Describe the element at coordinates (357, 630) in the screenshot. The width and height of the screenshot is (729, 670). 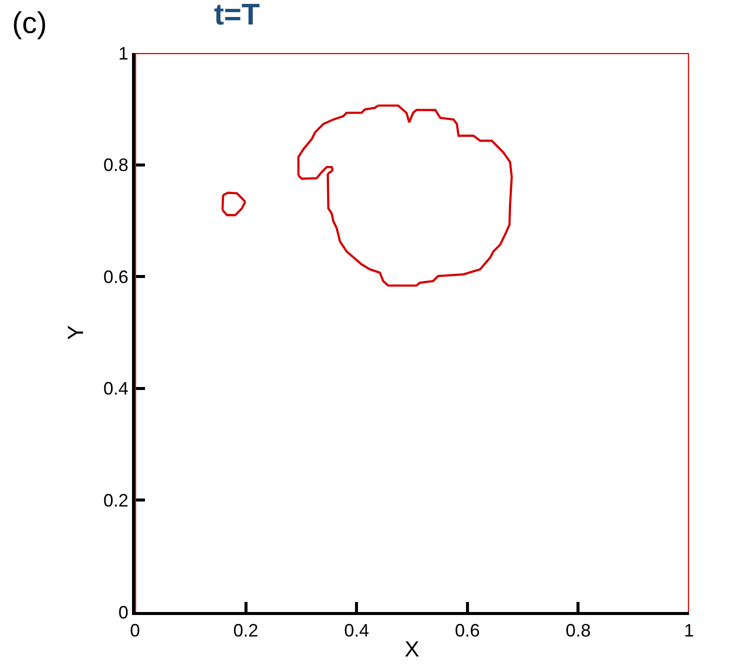
I see `x-tick-label: 0.4` at that location.